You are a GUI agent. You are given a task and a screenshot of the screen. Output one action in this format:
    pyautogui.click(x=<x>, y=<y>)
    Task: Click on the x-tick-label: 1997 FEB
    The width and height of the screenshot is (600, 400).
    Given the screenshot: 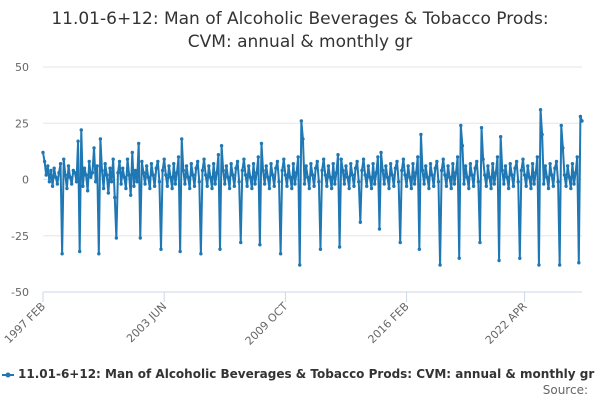 What is the action you would take?
    pyautogui.click(x=25, y=323)
    